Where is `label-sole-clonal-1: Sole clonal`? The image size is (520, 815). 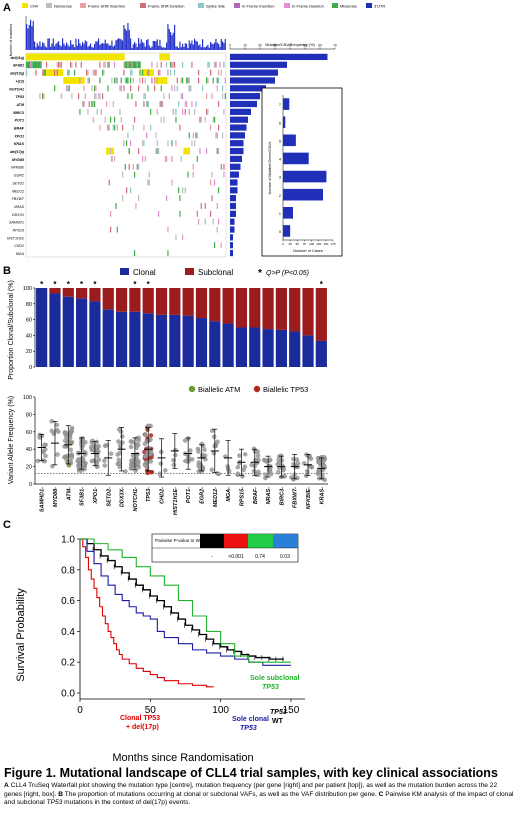
label-sole-clonal-1: Sole clonal is located at coordinates (250, 719).